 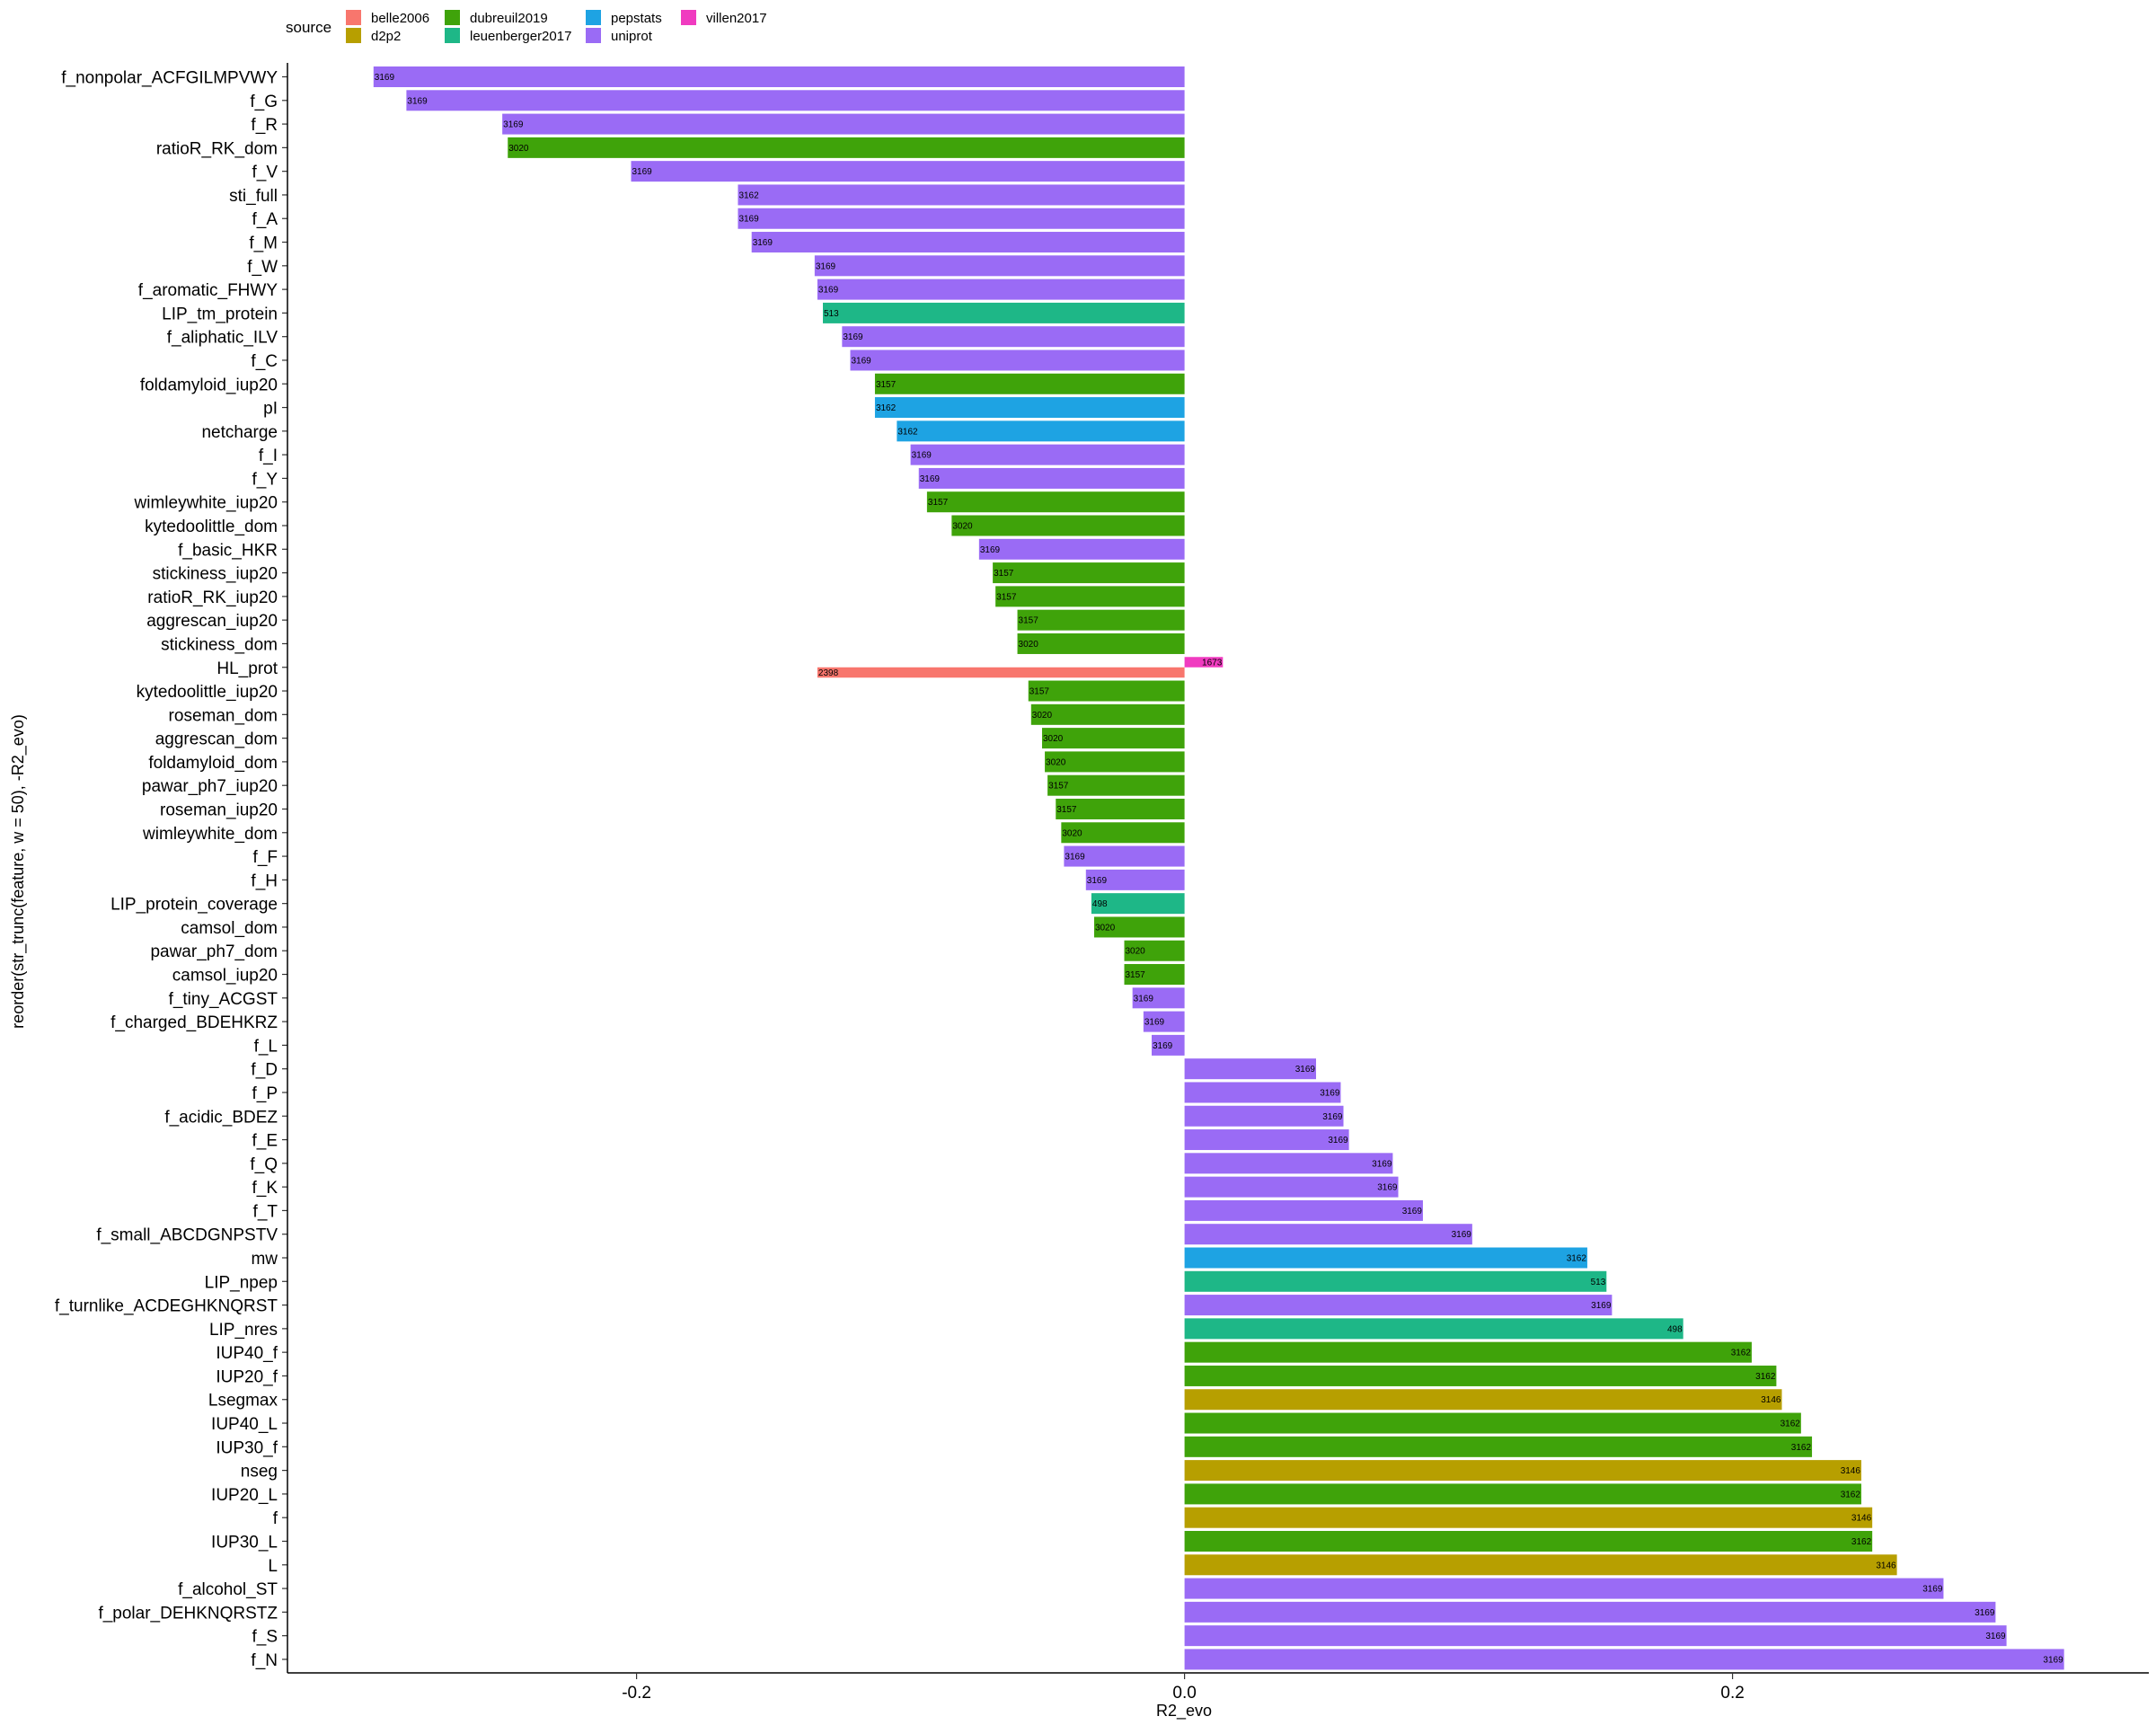 What do you see at coordinates (689, 17) in the screenshot?
I see `legend-key-villen2017` at bounding box center [689, 17].